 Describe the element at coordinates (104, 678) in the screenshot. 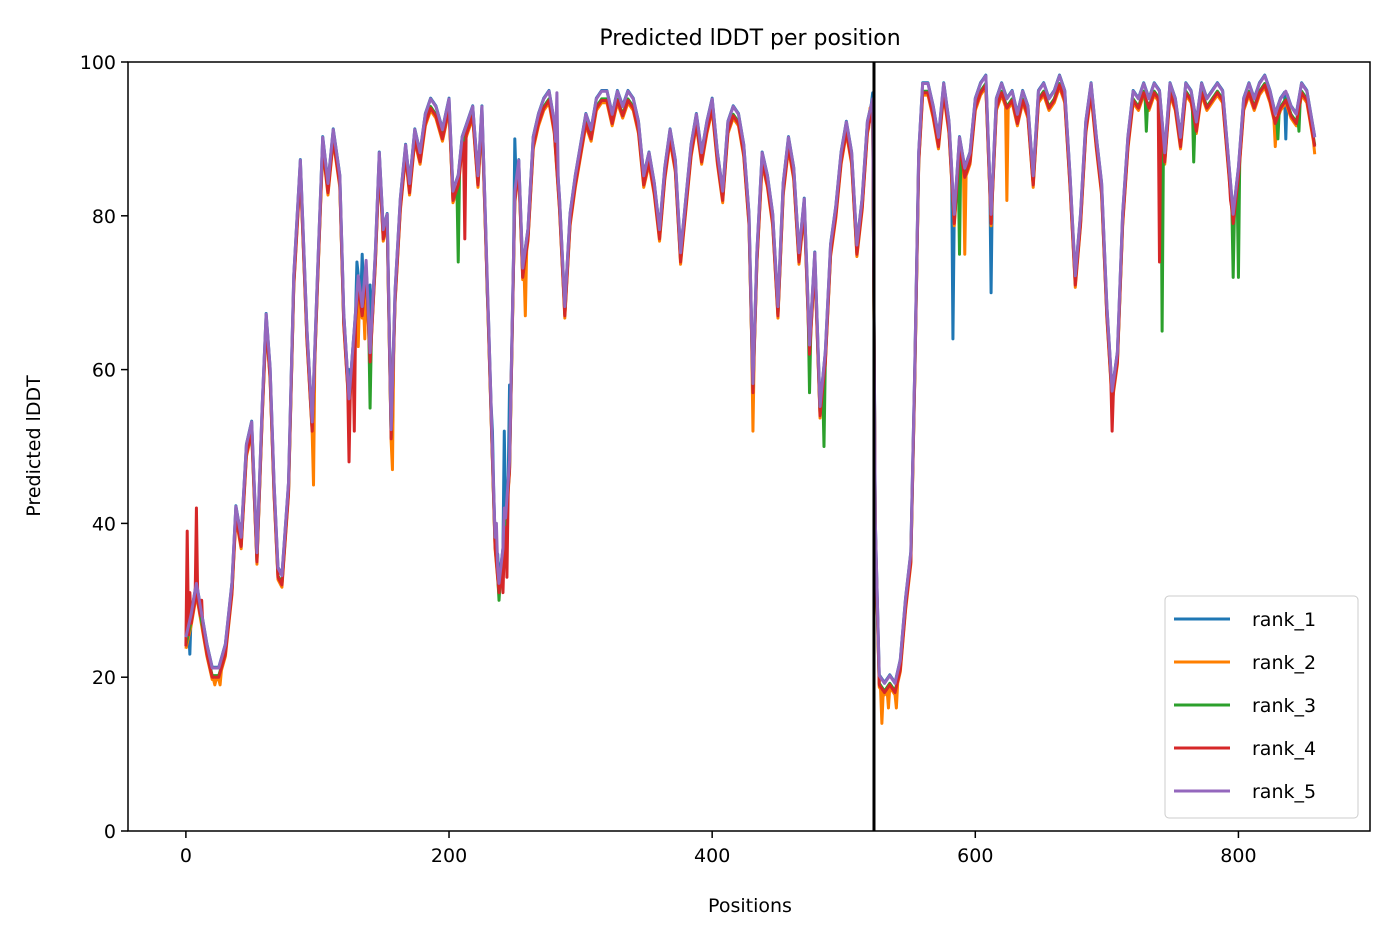

I see `y-tick-label: 20` at that location.